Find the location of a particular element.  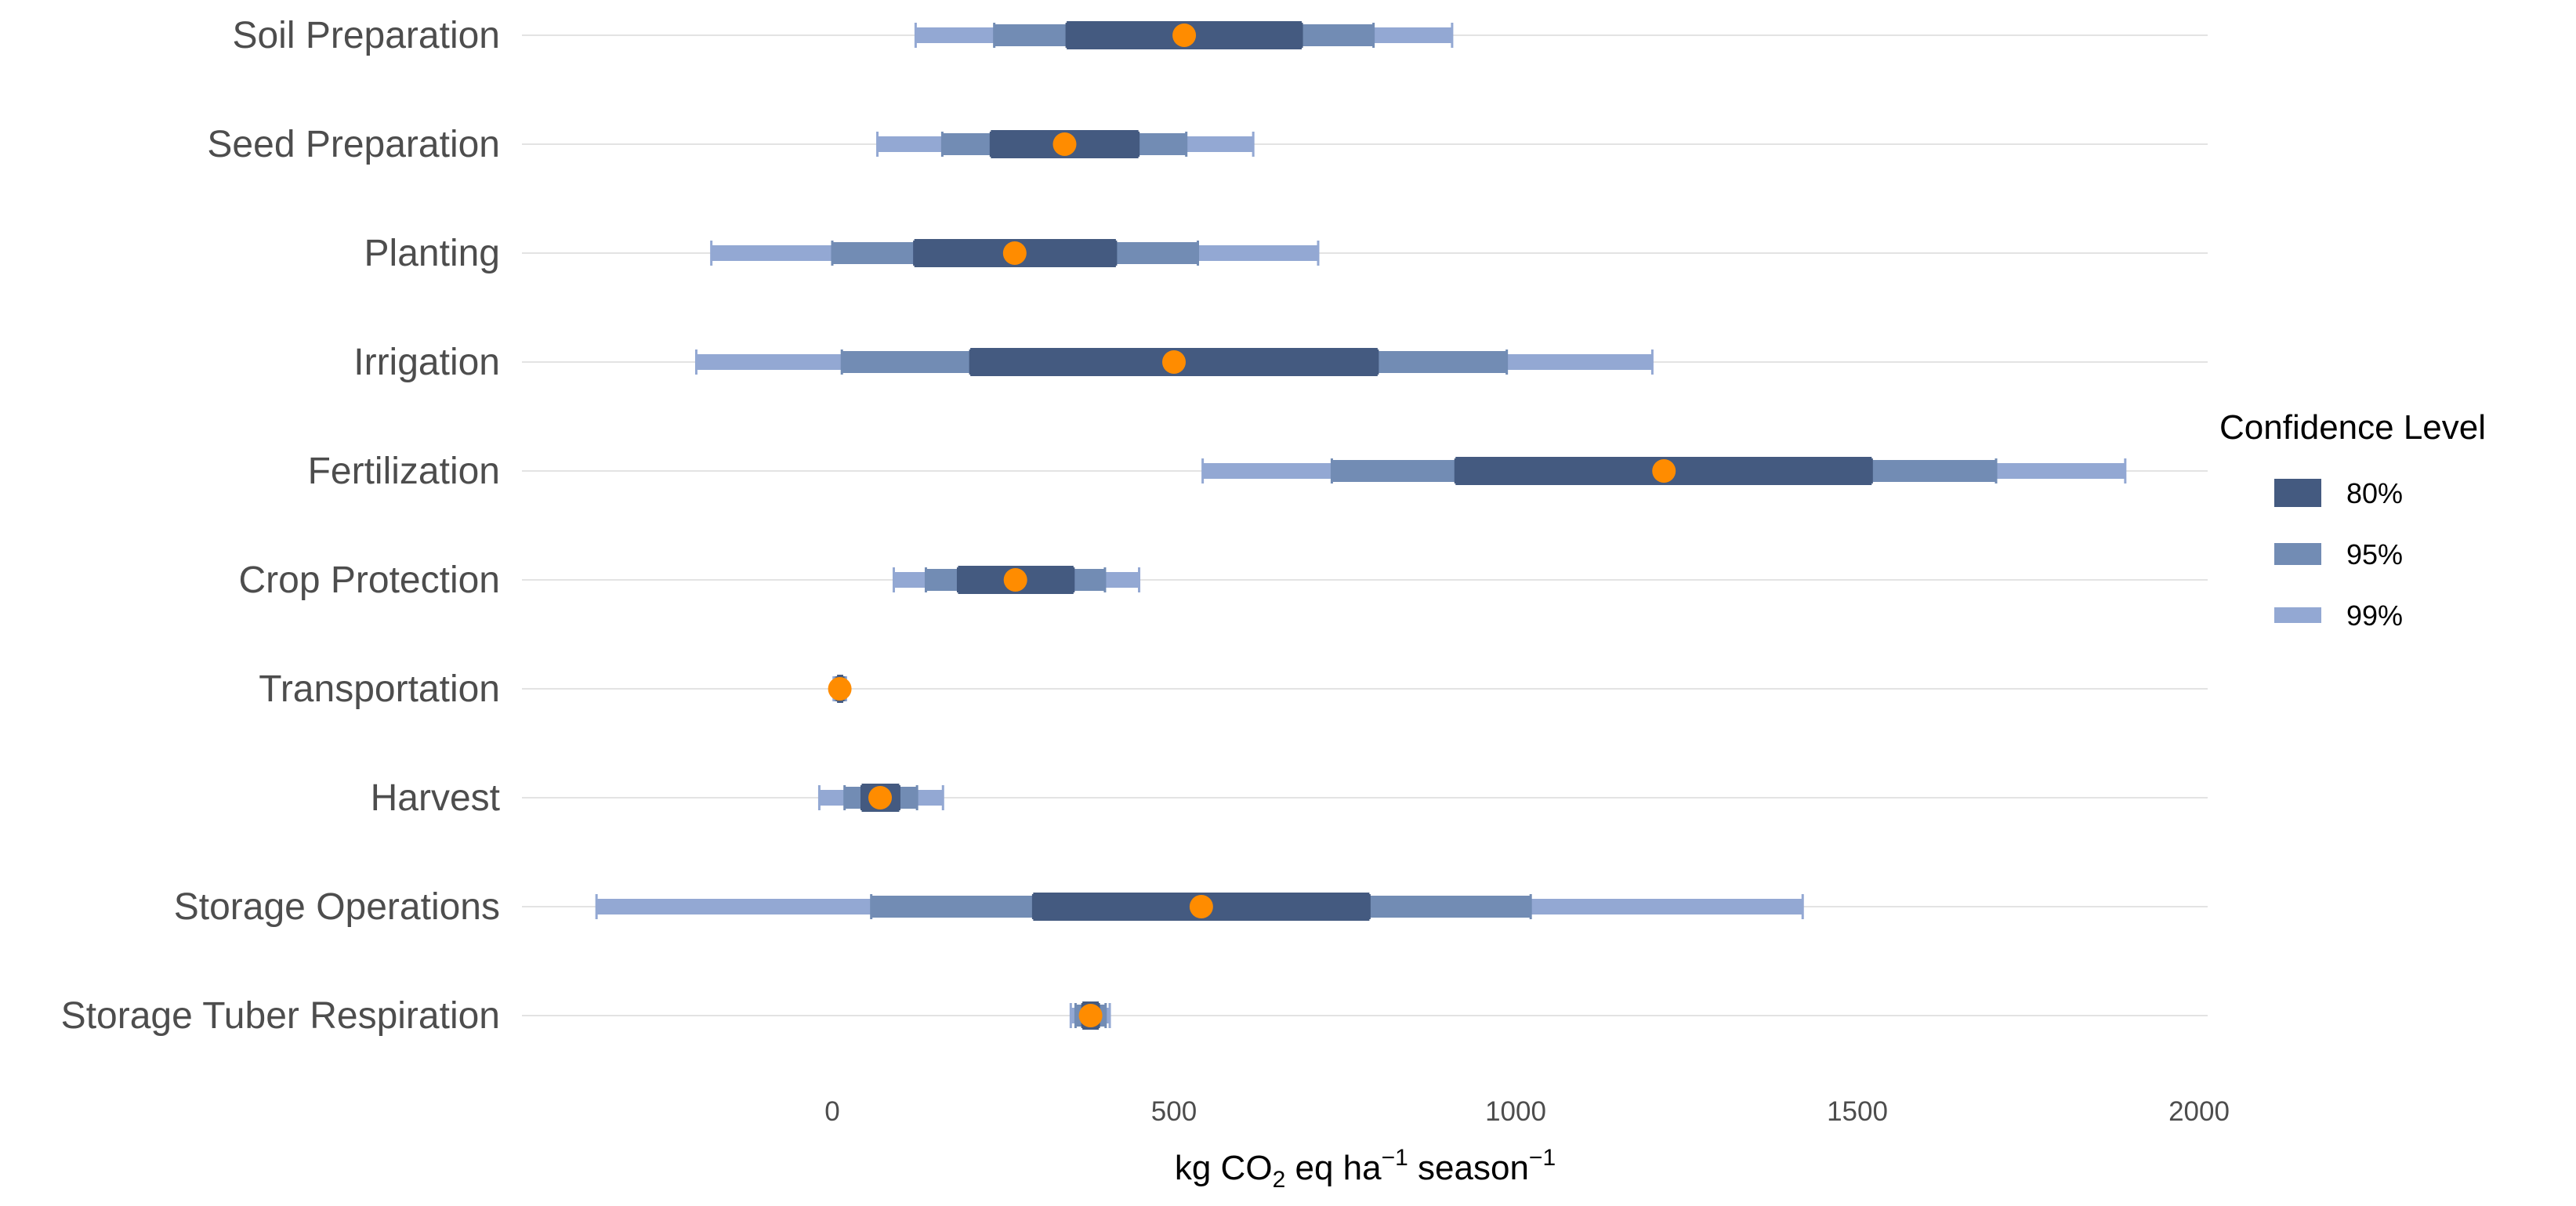

category-label: Planting is located at coordinates (432, 253).